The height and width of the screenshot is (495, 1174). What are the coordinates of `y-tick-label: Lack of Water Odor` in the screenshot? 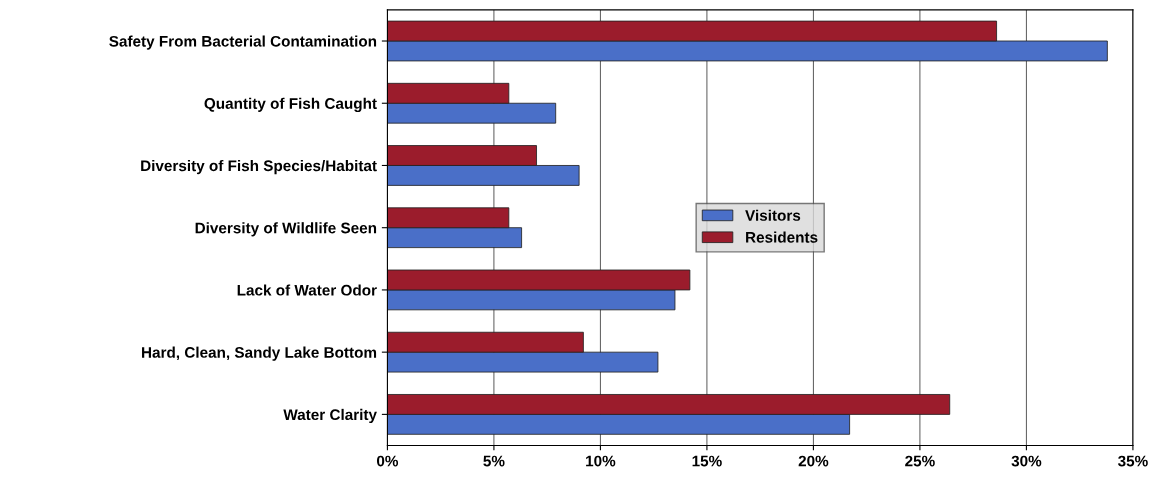 It's located at (307, 290).